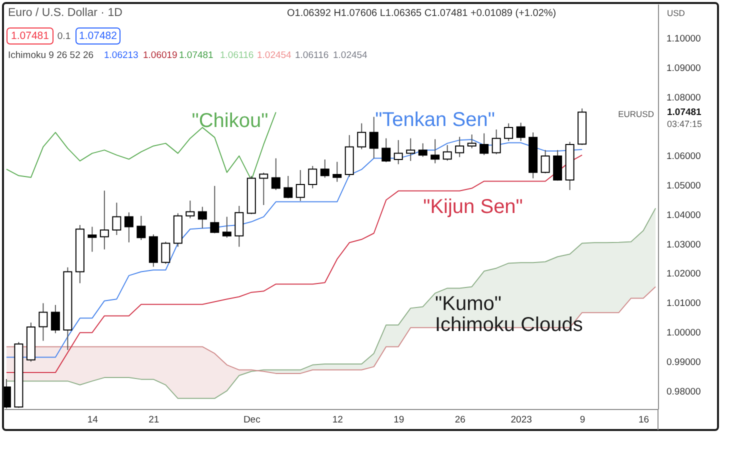  Describe the element at coordinates (683, 98) in the screenshot. I see `y-tick-label: 1.08000` at that location.